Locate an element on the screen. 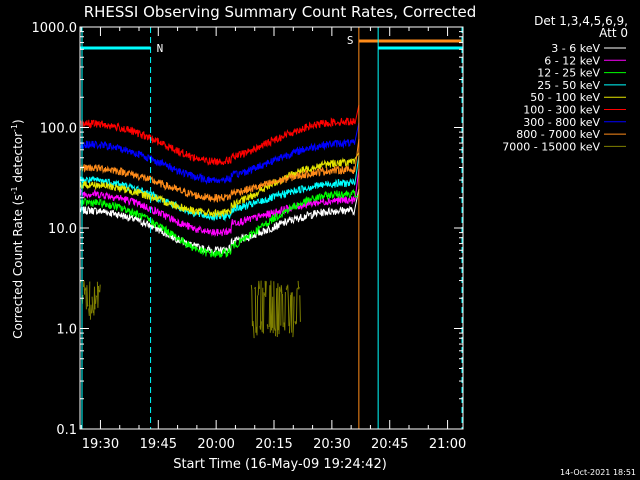  x-tick-label: 20:15 is located at coordinates (273, 444).